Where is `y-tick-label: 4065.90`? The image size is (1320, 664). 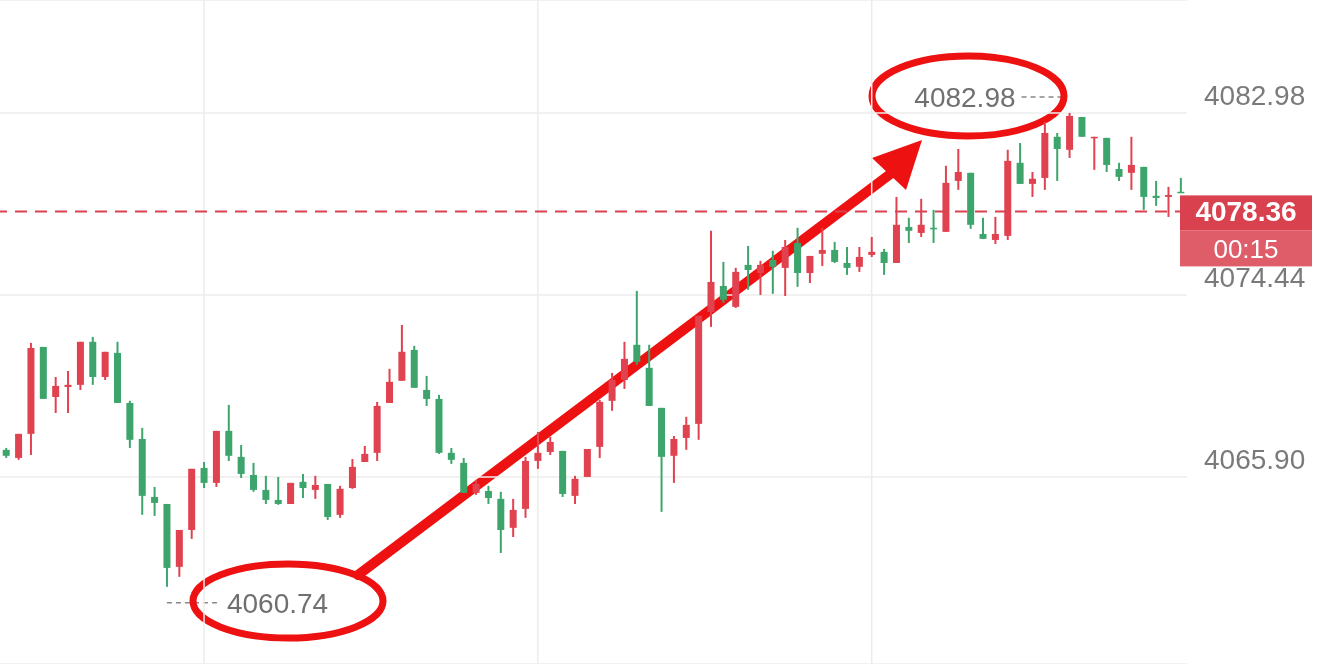
y-tick-label: 4065.90 is located at coordinates (1255, 459).